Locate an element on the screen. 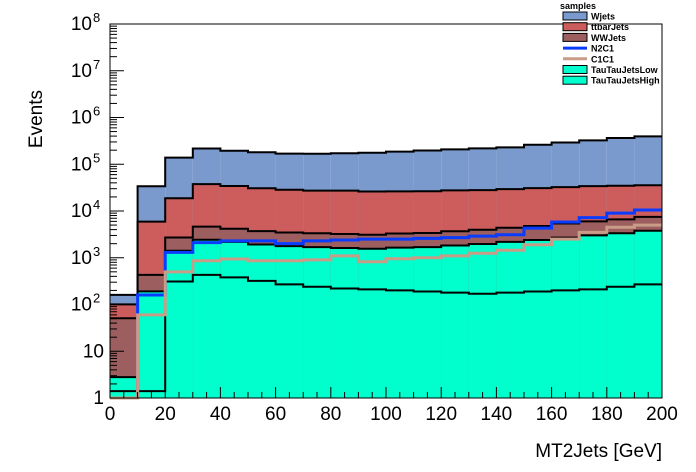 This screenshot has width=696, height=472. y-tick-exponent: 2 is located at coordinates (96, 298).